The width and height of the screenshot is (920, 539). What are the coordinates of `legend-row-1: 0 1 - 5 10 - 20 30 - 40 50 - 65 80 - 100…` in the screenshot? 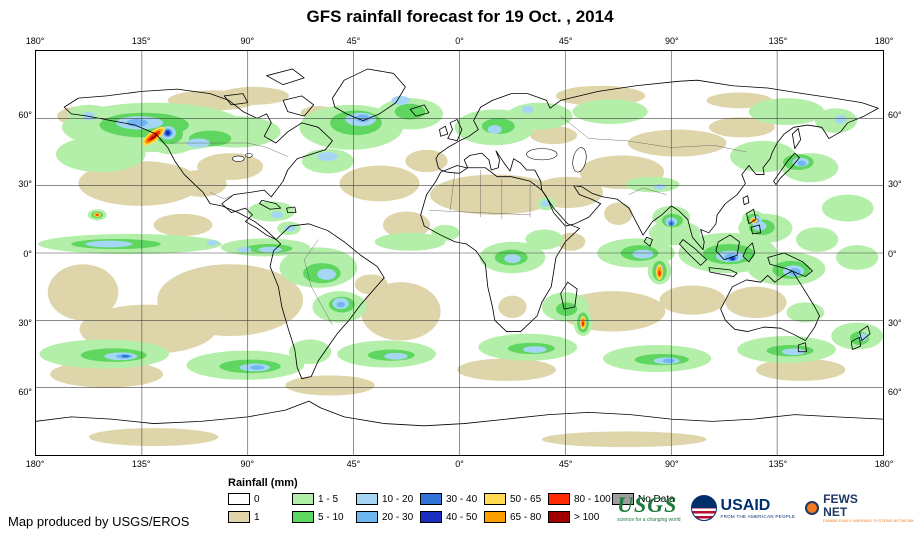 It's located at (452, 499).